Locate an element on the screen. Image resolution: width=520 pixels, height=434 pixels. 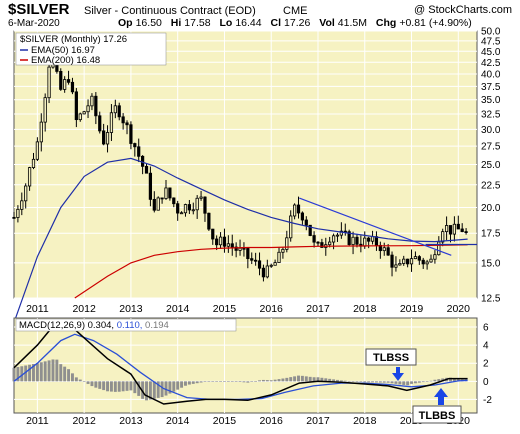
change-value: +0.81 (+4.90%) is located at coordinates (435, 23).